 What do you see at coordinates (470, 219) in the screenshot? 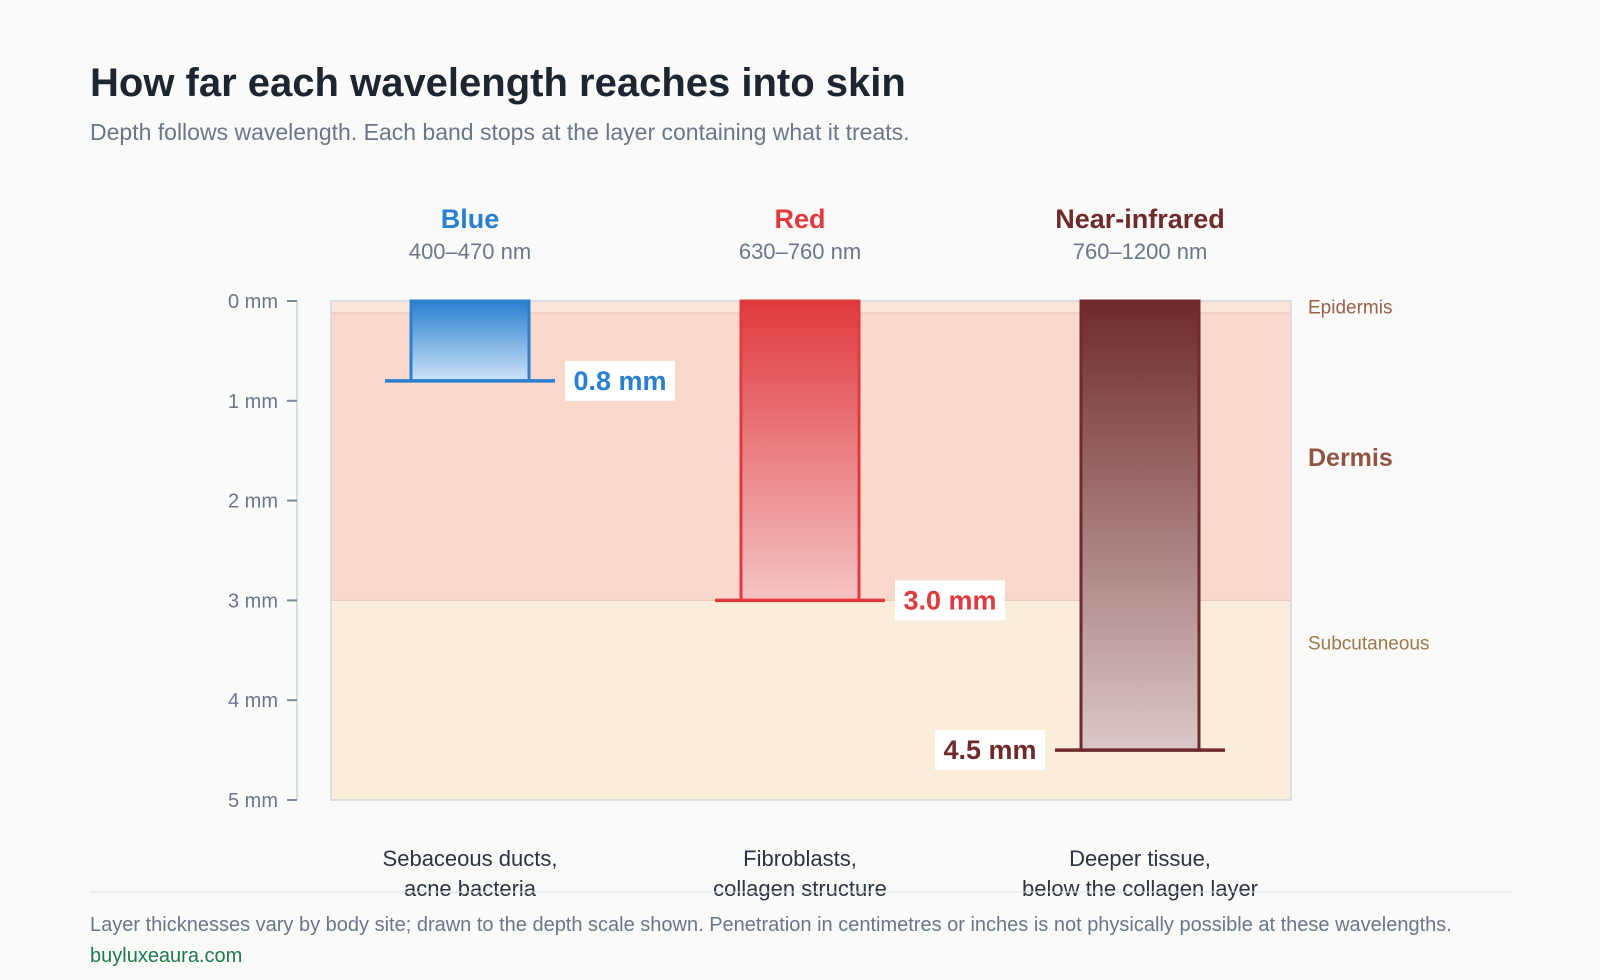
I see `band-name: Blue` at bounding box center [470, 219].